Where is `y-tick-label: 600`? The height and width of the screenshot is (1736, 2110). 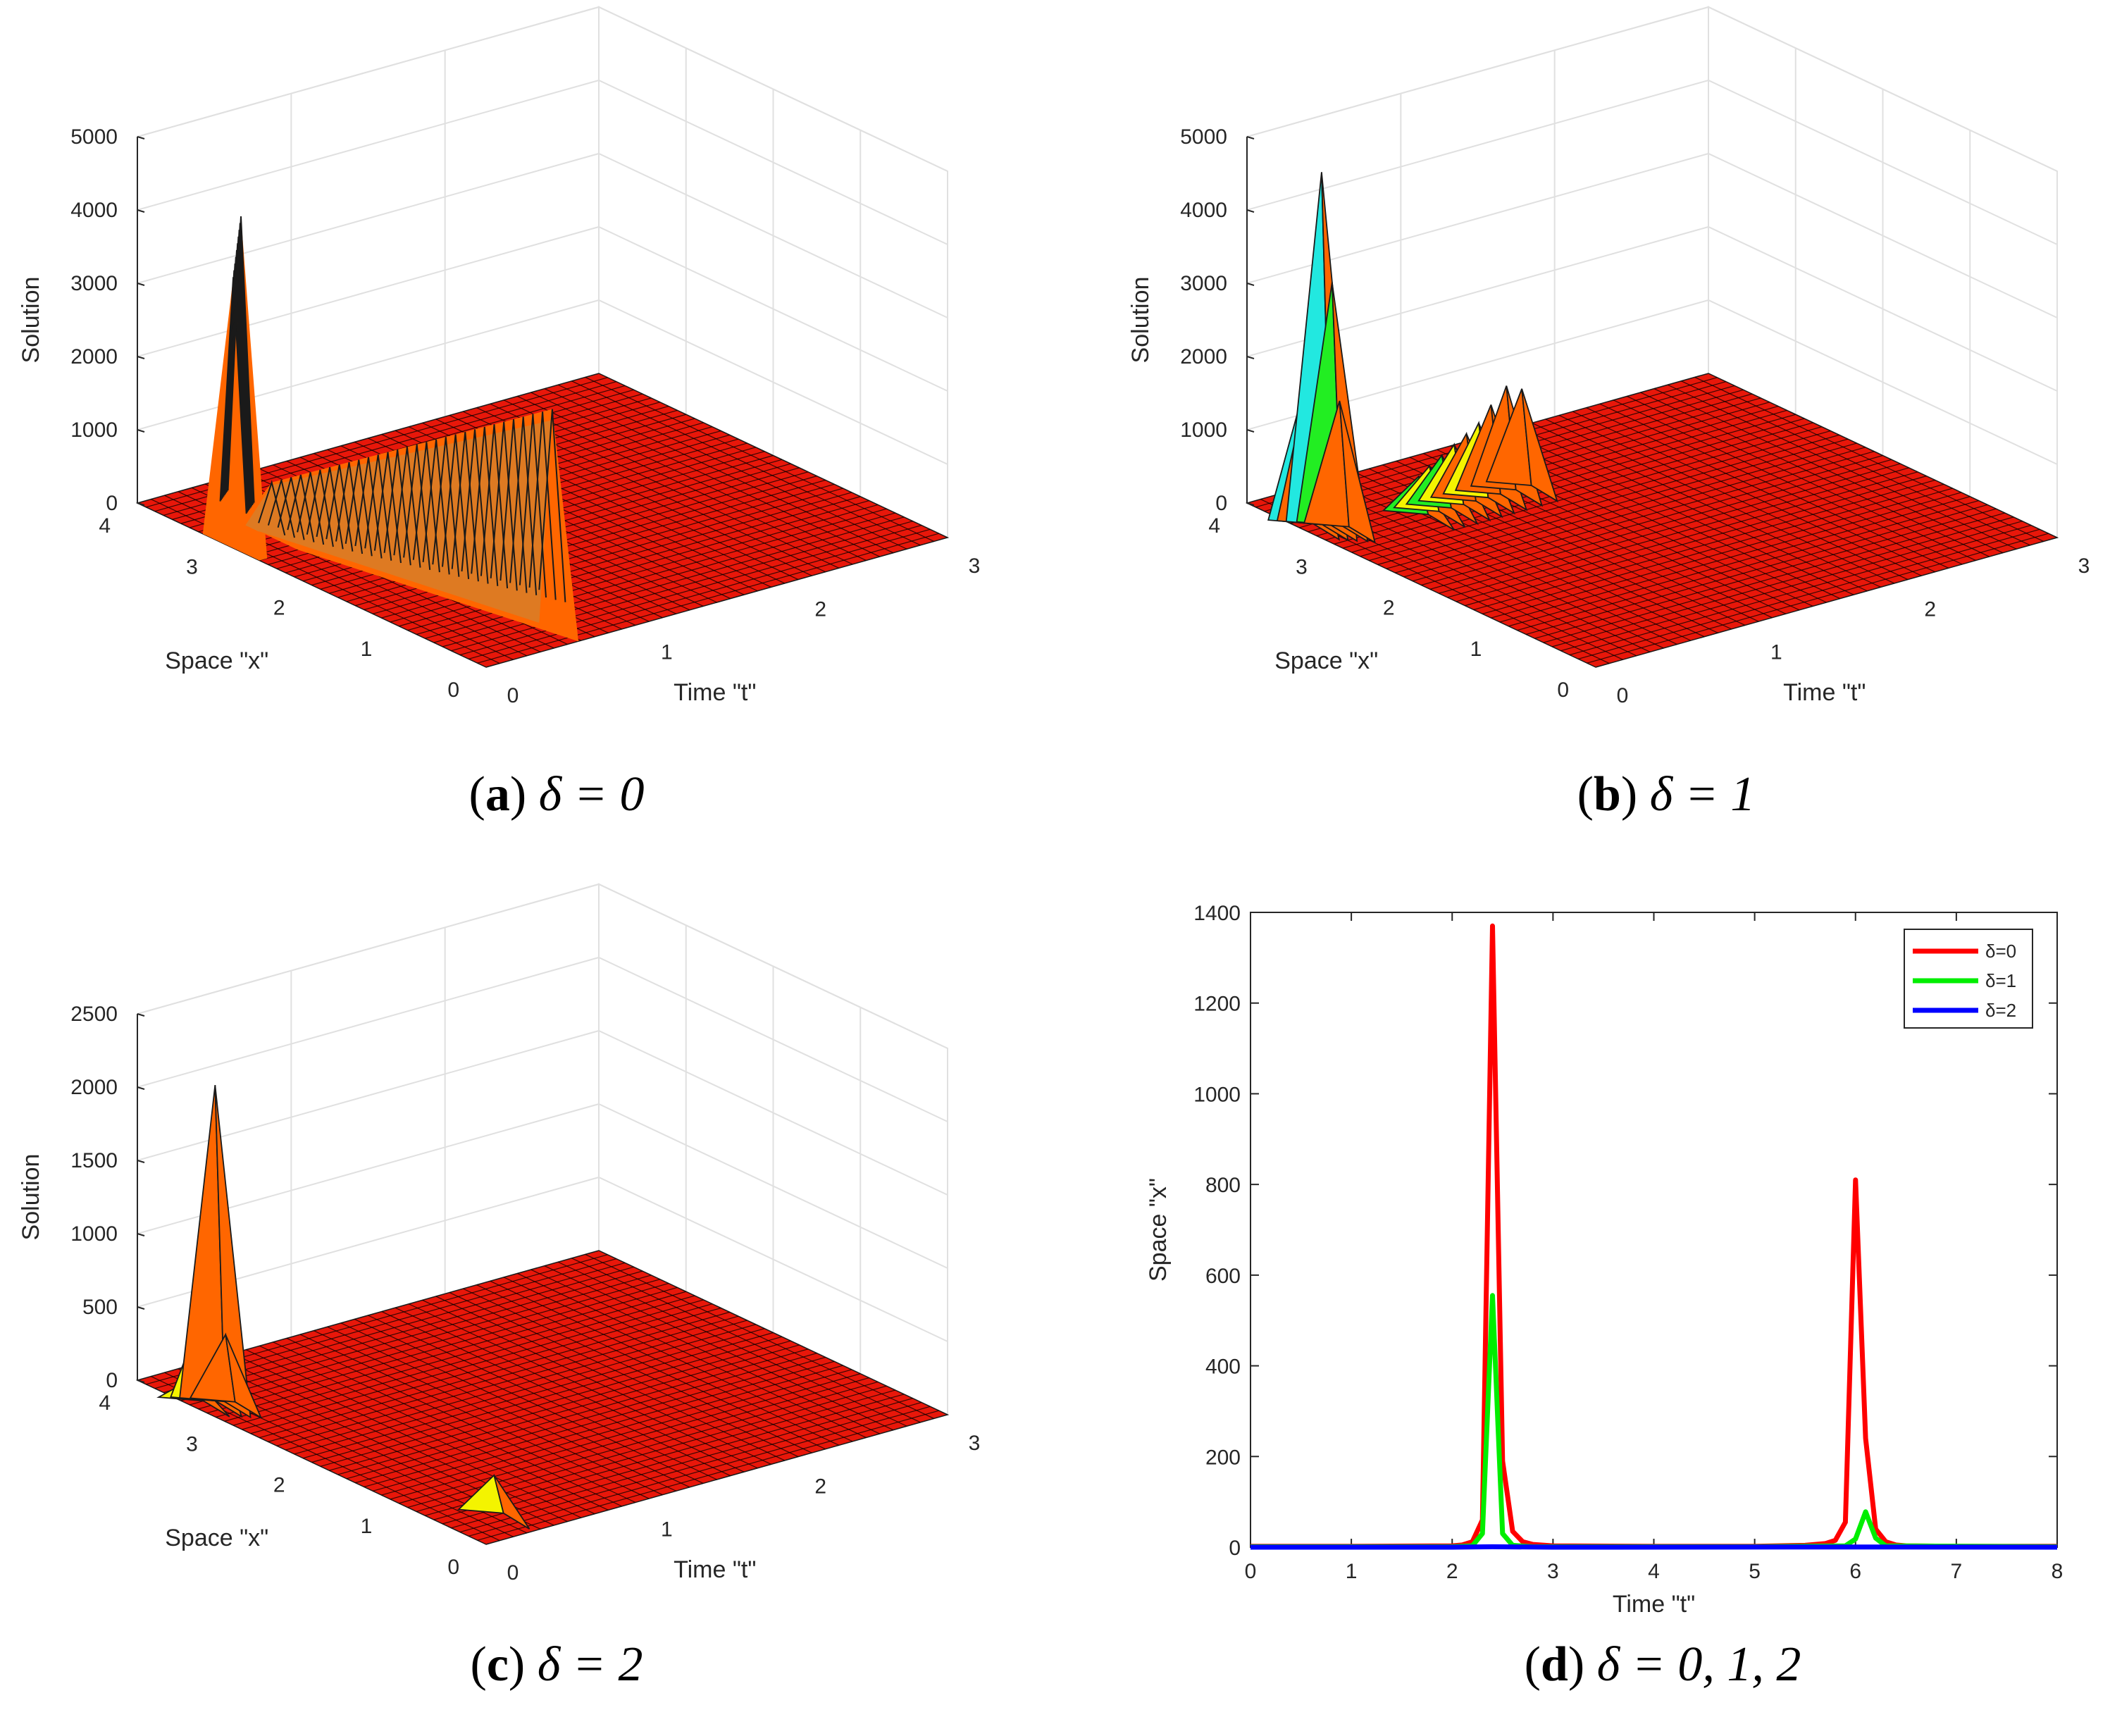 y-tick-label: 600 is located at coordinates (1223, 1277).